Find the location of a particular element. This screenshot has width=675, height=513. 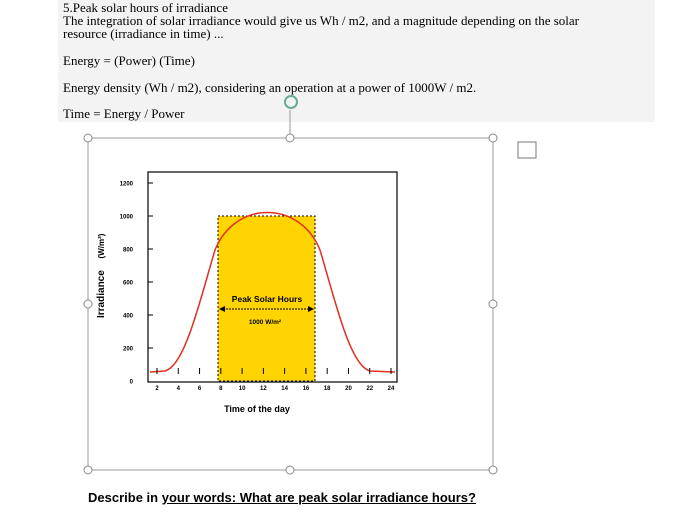

peak-band is located at coordinates (266, 298).